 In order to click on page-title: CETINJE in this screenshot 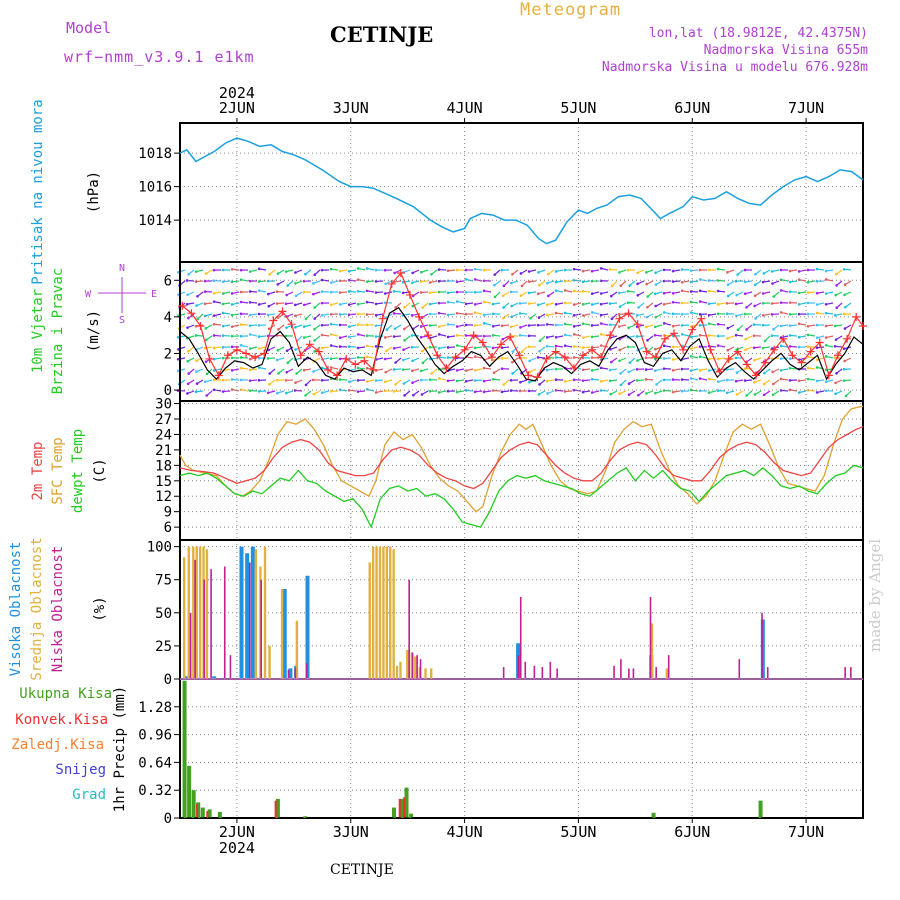, I will do `click(382, 34)`.